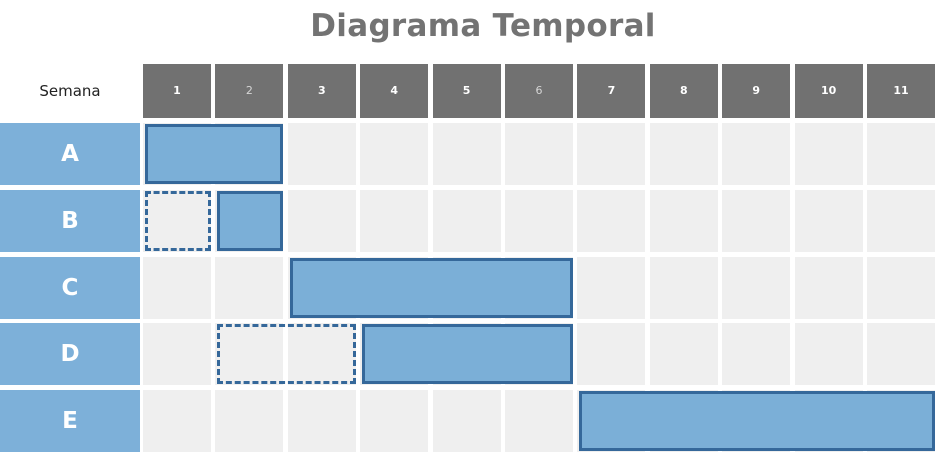  What do you see at coordinates (466, 91) in the screenshot?
I see `week-header-5: 5` at bounding box center [466, 91].